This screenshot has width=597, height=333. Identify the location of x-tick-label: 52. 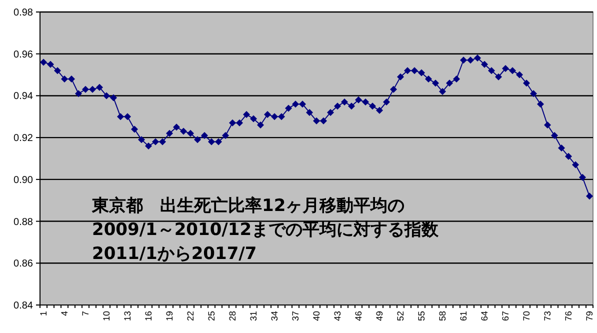
(401, 316).